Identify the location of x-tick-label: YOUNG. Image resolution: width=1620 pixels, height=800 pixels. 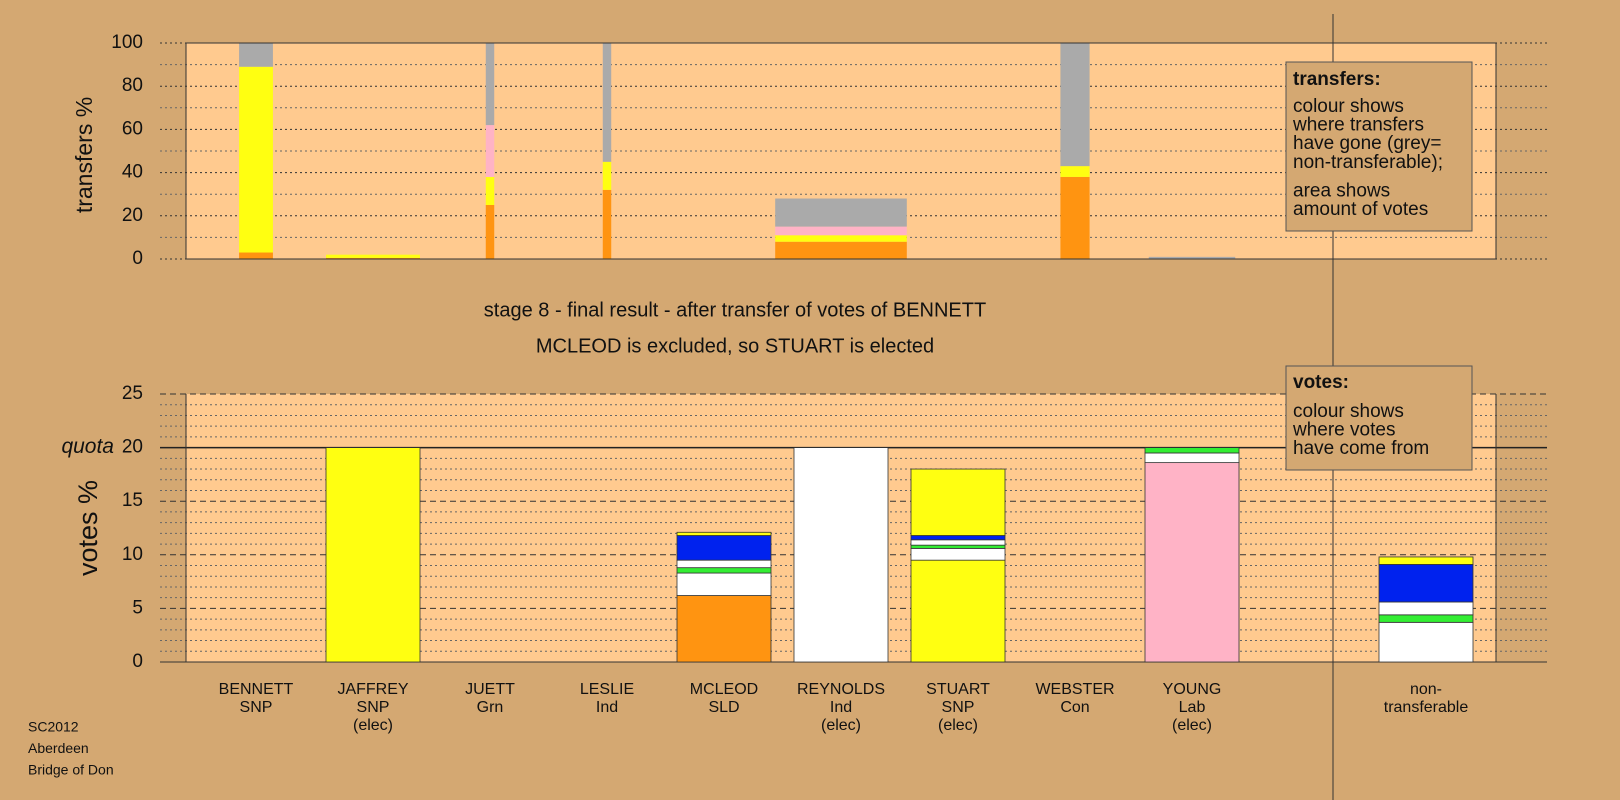
(1192, 689).